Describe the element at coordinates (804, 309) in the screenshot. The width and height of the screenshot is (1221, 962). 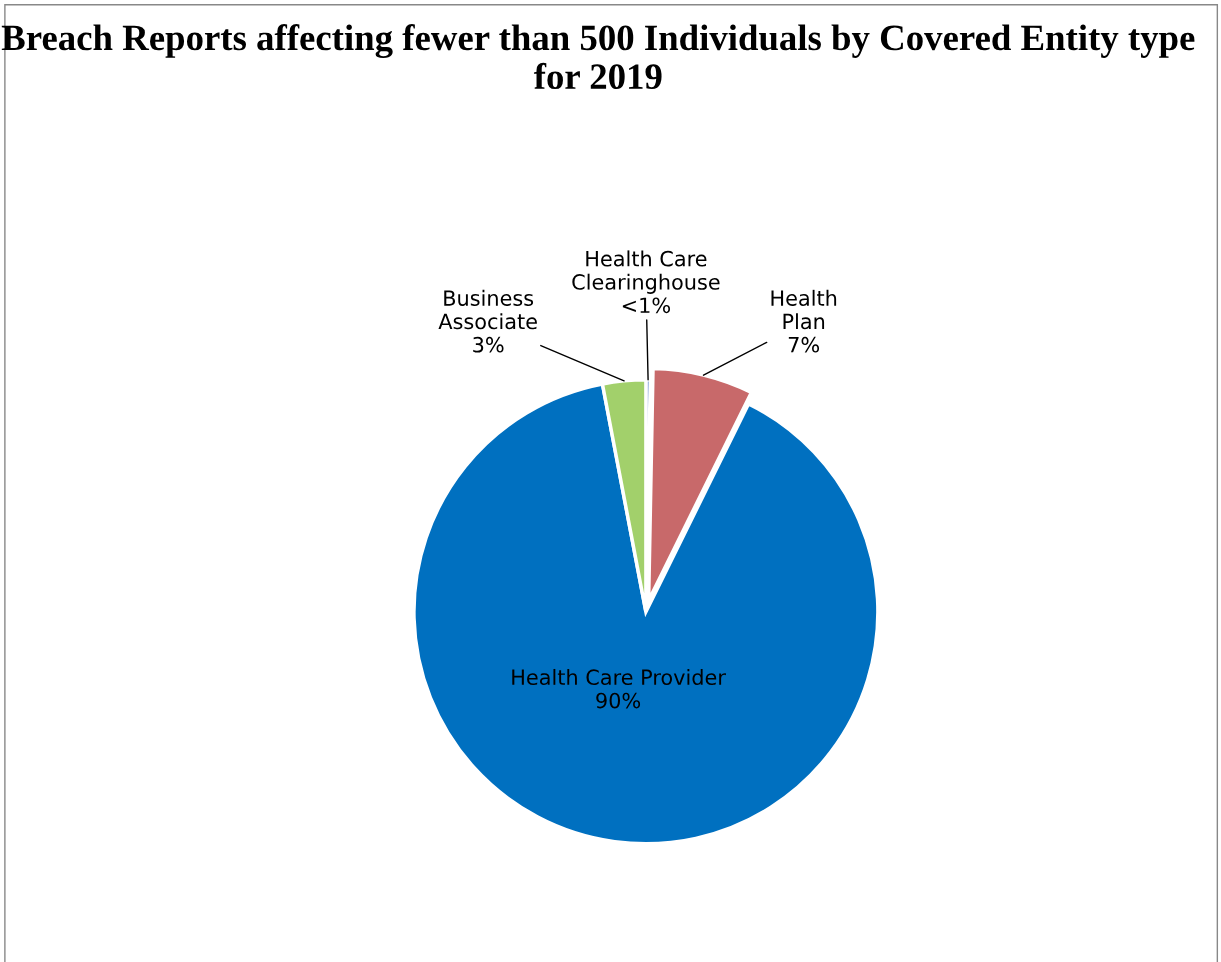
I see `slice-label: Health Plan` at that location.